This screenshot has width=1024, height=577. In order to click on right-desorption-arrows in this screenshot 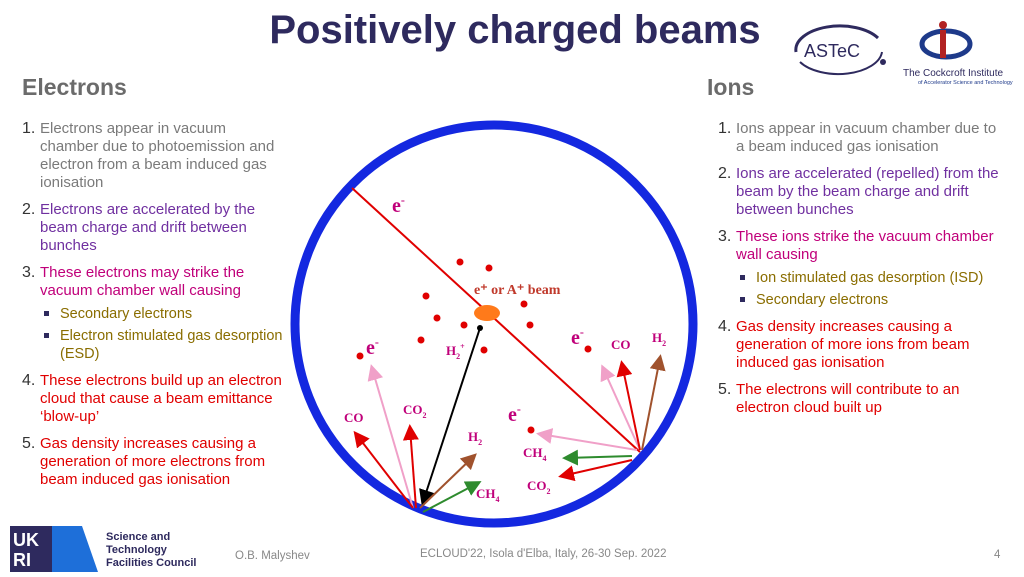, I will do `click(601, 418)`.